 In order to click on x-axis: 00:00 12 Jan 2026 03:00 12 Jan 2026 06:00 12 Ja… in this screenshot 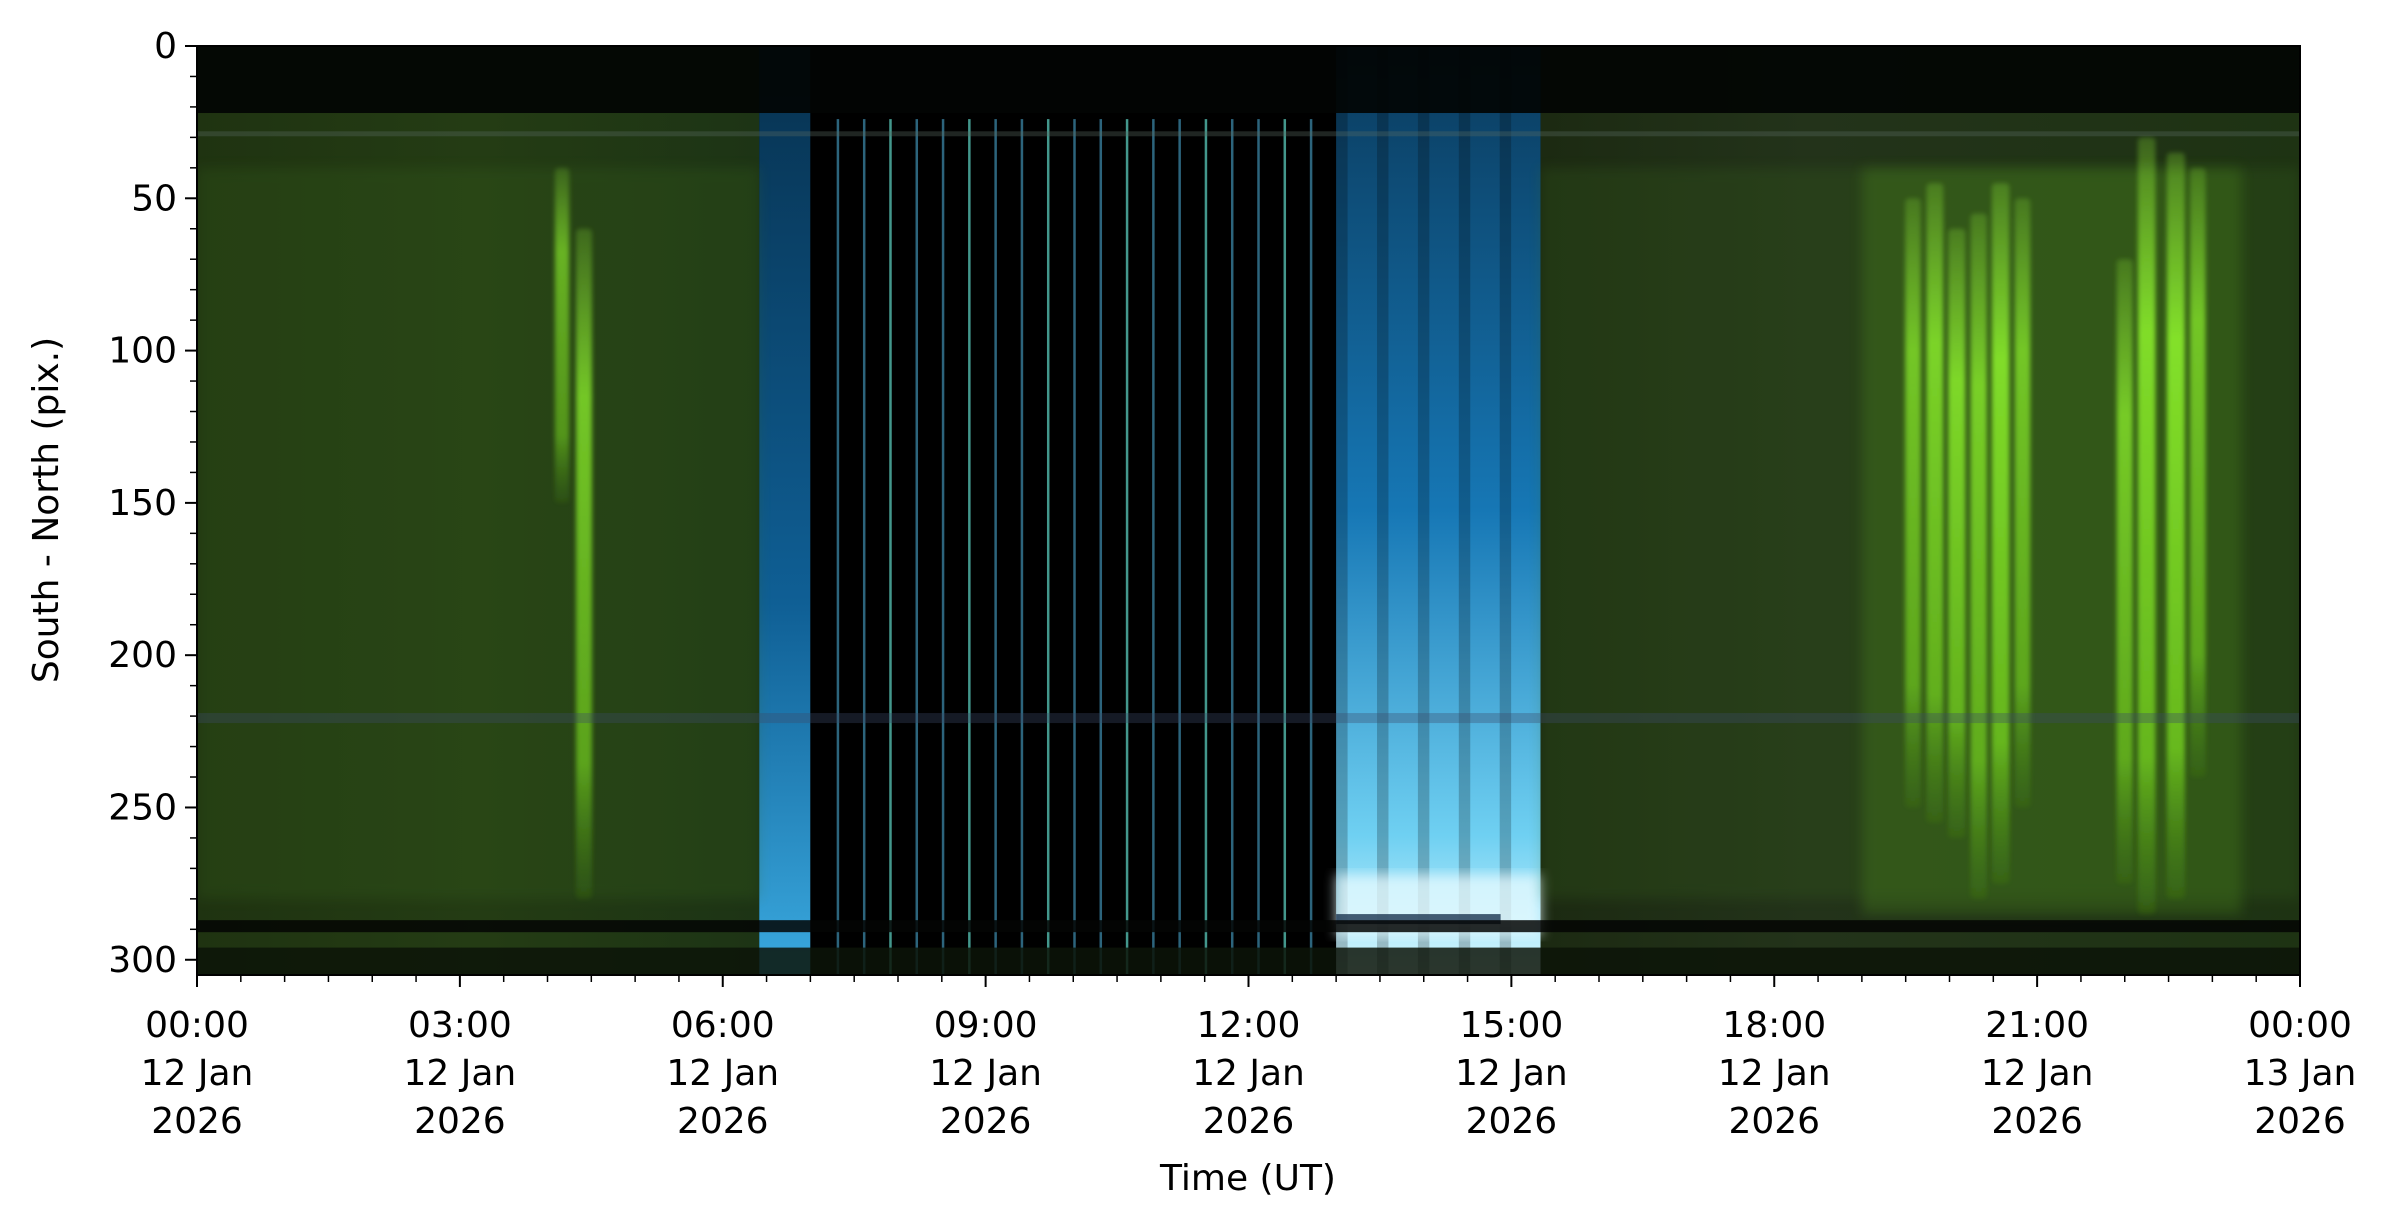, I will do `click(1249, 1058)`.